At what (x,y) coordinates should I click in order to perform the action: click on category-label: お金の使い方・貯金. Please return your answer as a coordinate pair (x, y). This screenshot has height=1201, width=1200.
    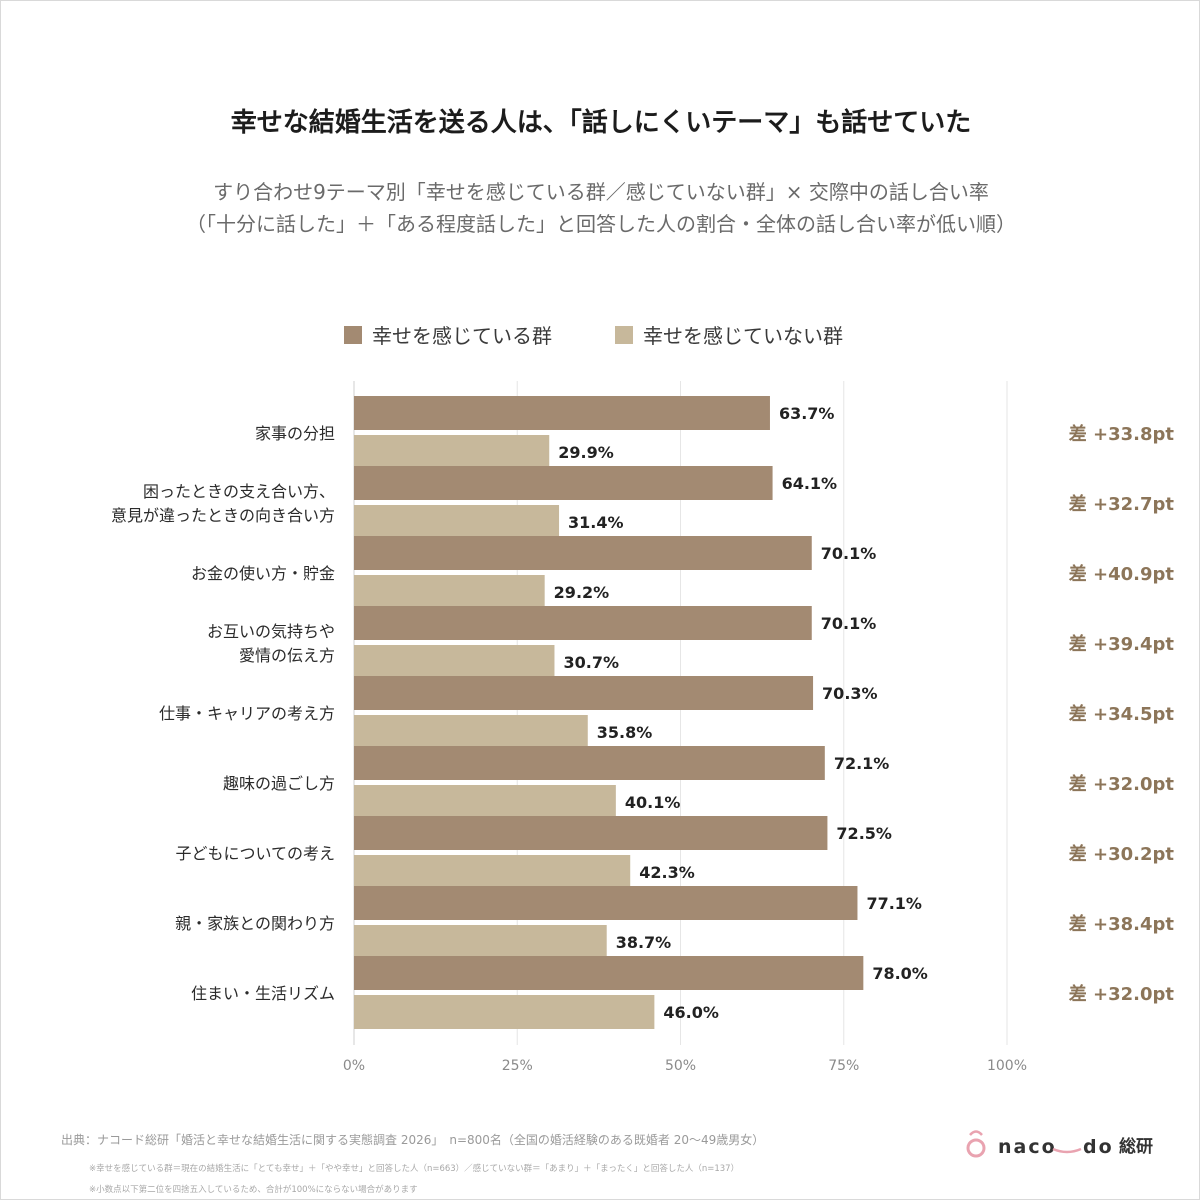
    Looking at the image, I should click on (263, 573).